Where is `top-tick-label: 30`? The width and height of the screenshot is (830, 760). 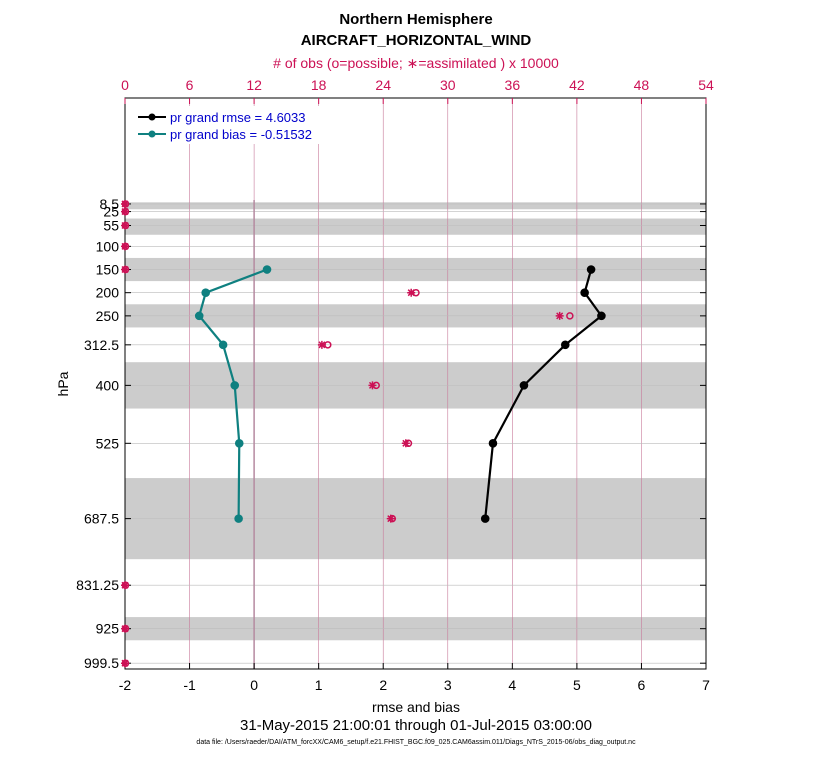 top-tick-label: 30 is located at coordinates (448, 85).